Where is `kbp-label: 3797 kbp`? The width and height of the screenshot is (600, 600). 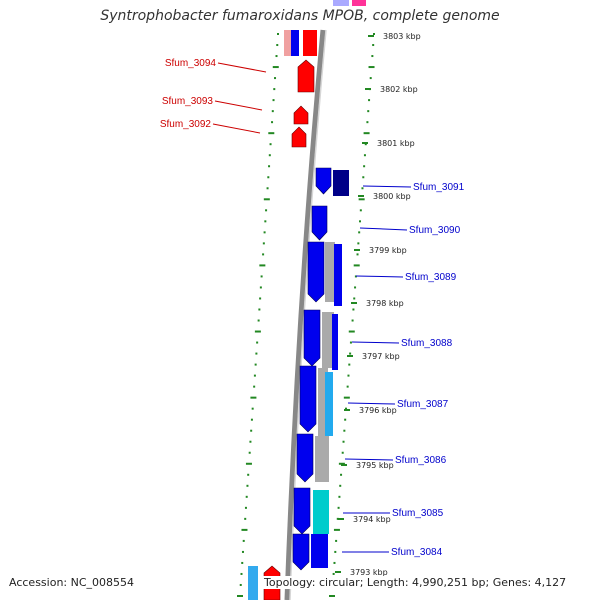 kbp-label: 3797 kbp is located at coordinates (381, 356).